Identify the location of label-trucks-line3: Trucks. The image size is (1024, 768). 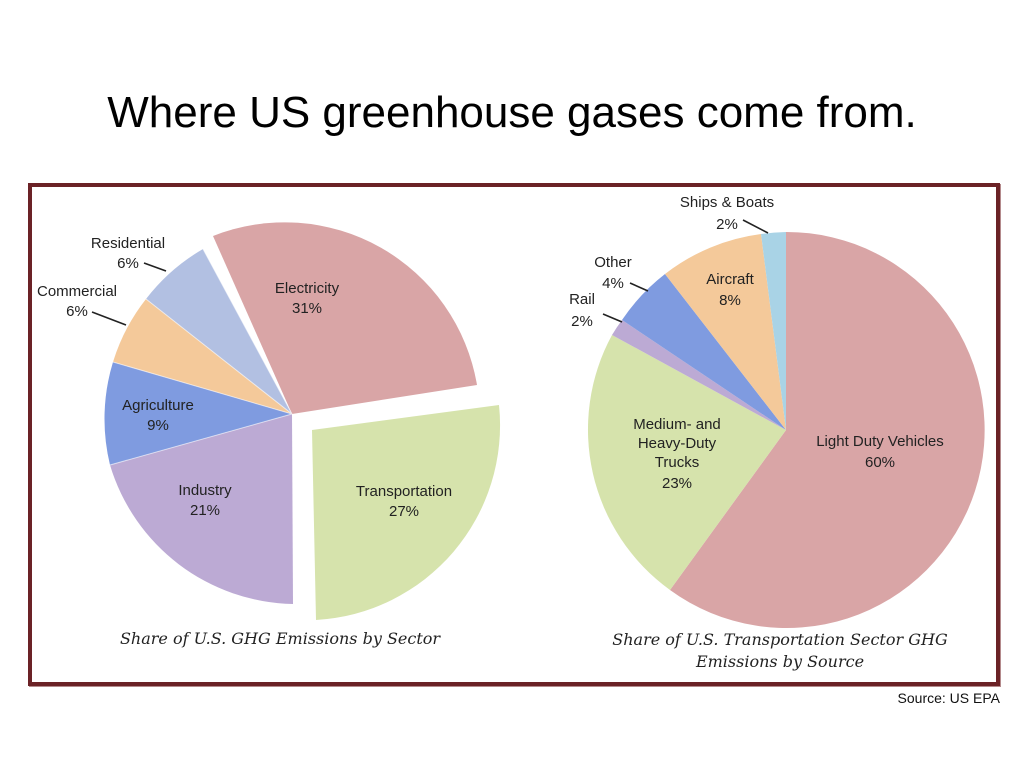
(677, 462).